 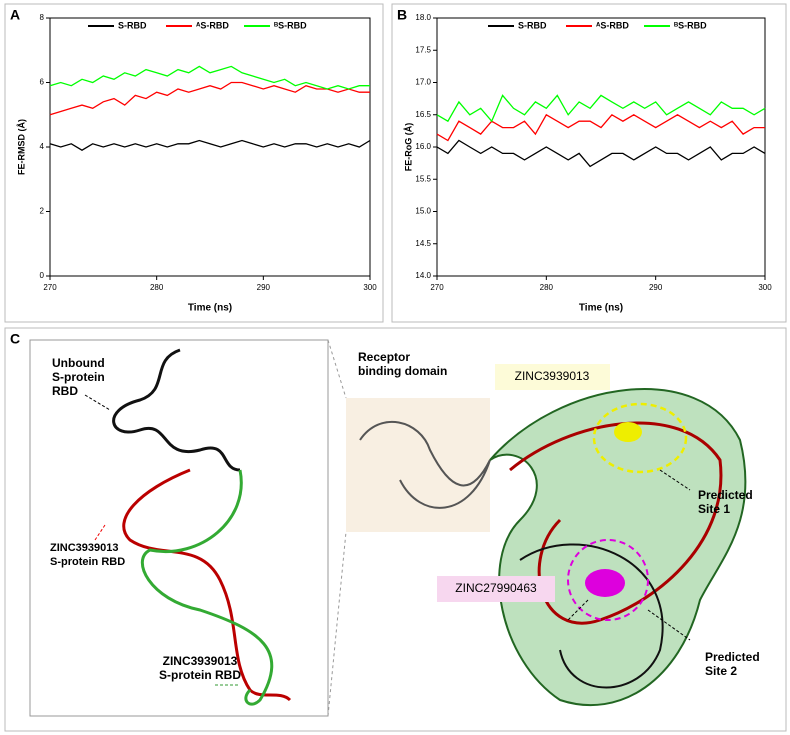 What do you see at coordinates (42, 82) in the screenshot?
I see `y-tick-label: 6` at bounding box center [42, 82].